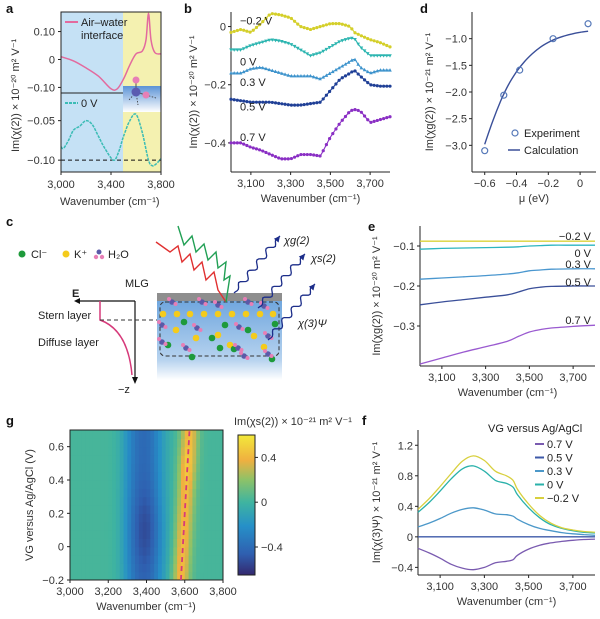  What do you see at coordinates (185, 592) in the screenshot?
I see `x-tick-label: 3,600` at bounding box center [185, 592].